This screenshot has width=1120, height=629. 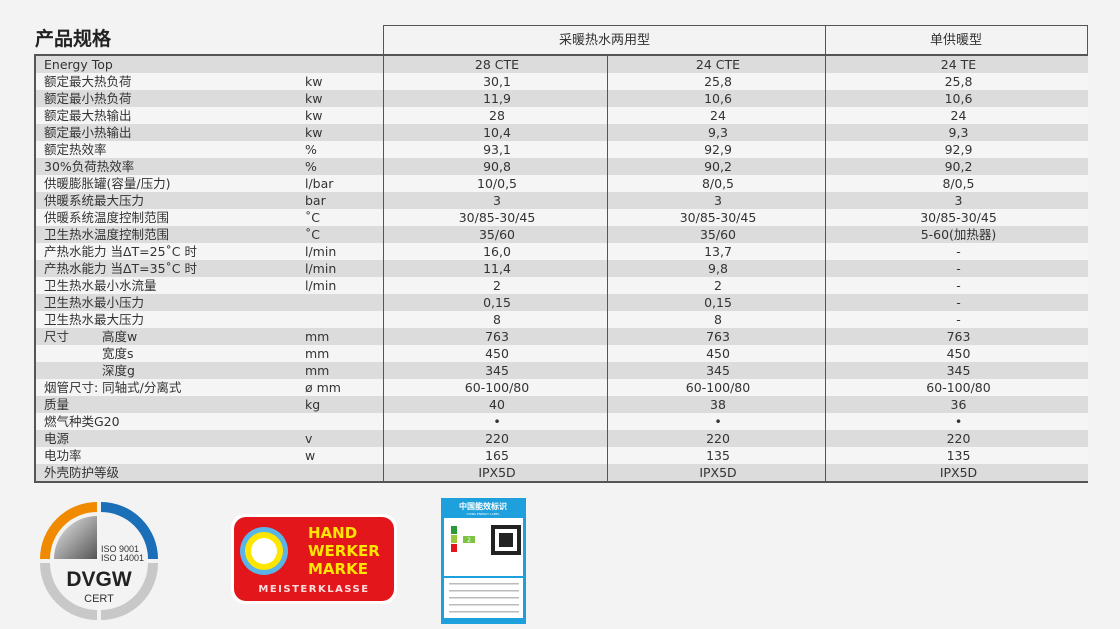 I want to click on table-row: 深度g mm 345 345 345, so click(x=562, y=370).